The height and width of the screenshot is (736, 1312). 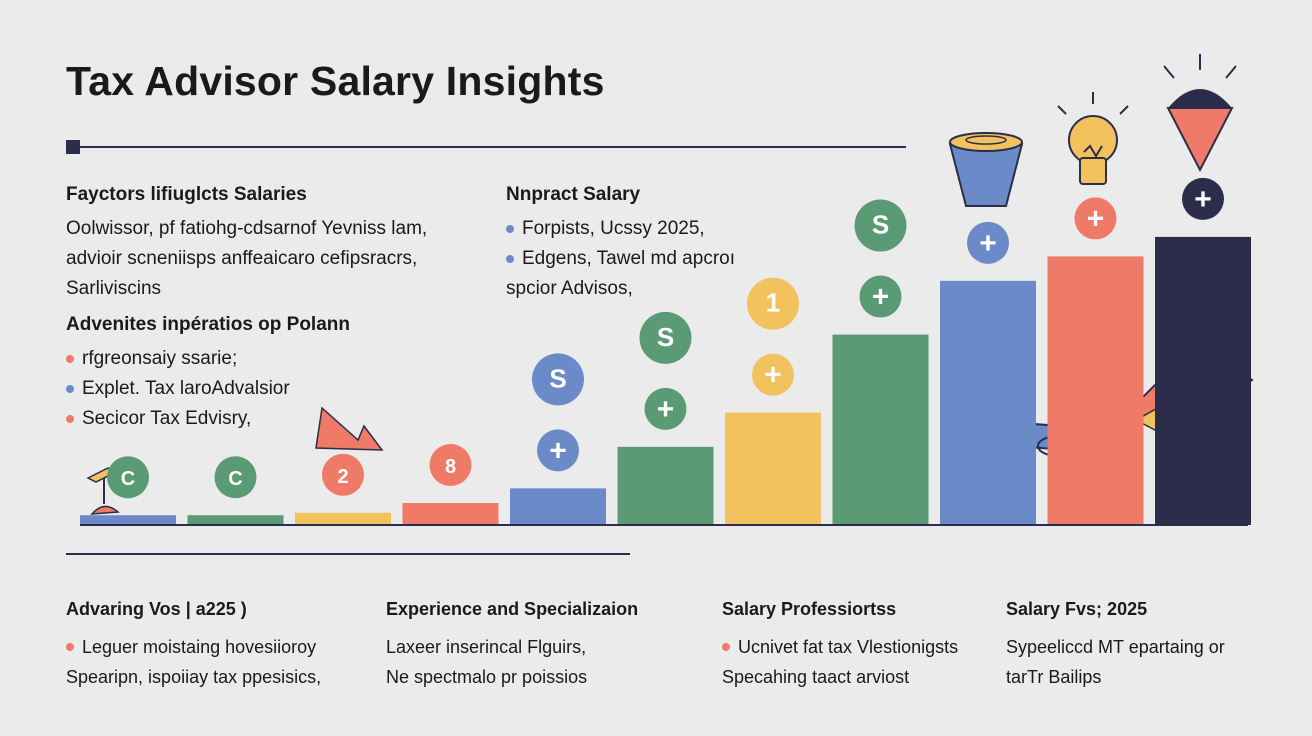 I want to click on column-line: Leguer moistaing hovesiioroy, so click(x=216, y=647).